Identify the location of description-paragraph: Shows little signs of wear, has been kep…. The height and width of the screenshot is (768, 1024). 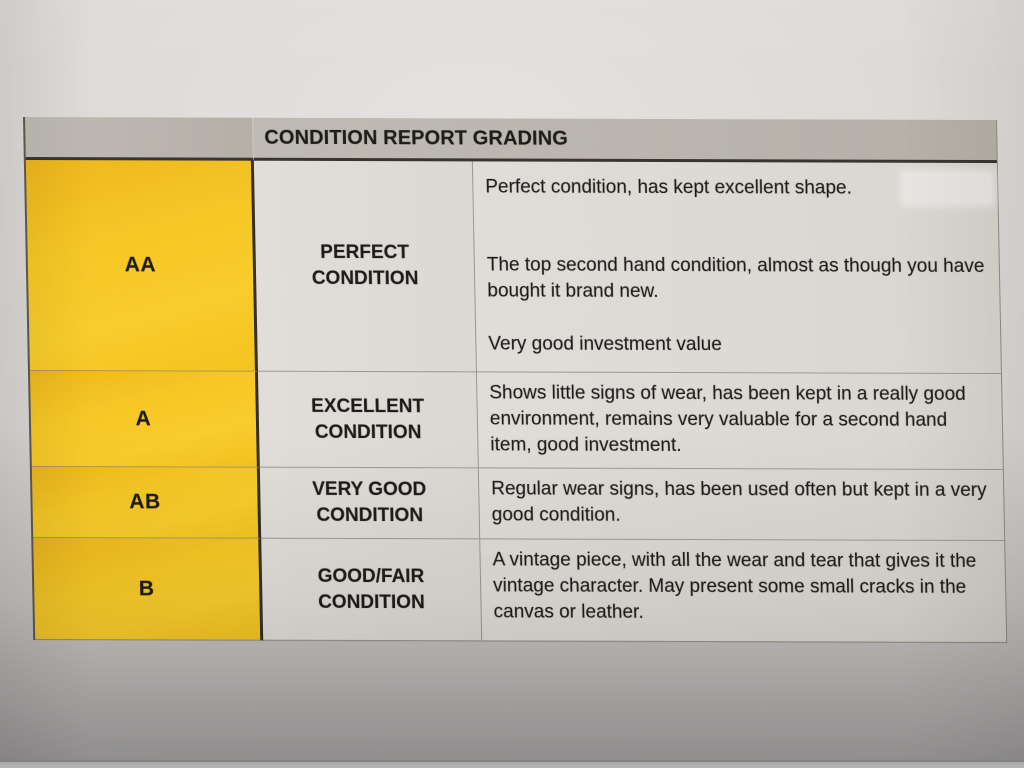
(727, 419).